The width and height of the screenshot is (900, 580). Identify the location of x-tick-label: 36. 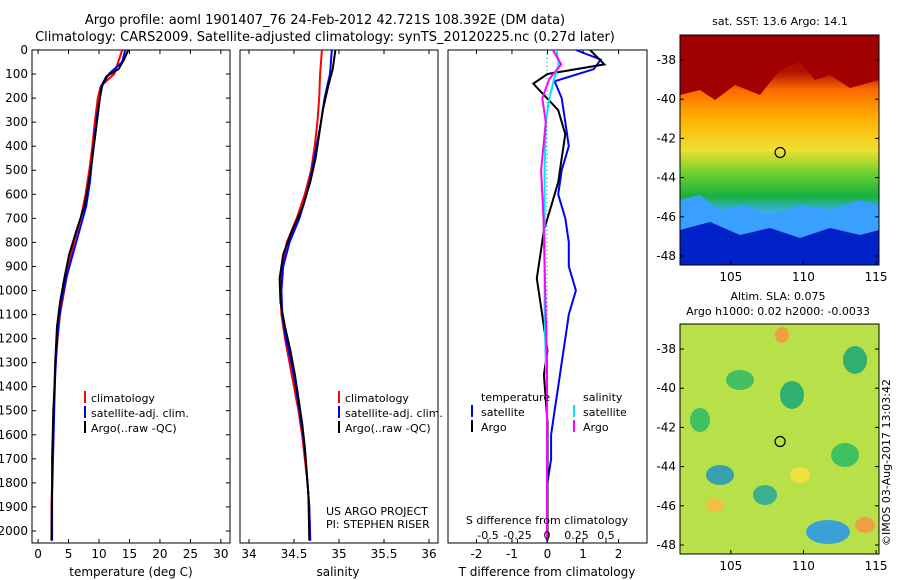
(428, 554).